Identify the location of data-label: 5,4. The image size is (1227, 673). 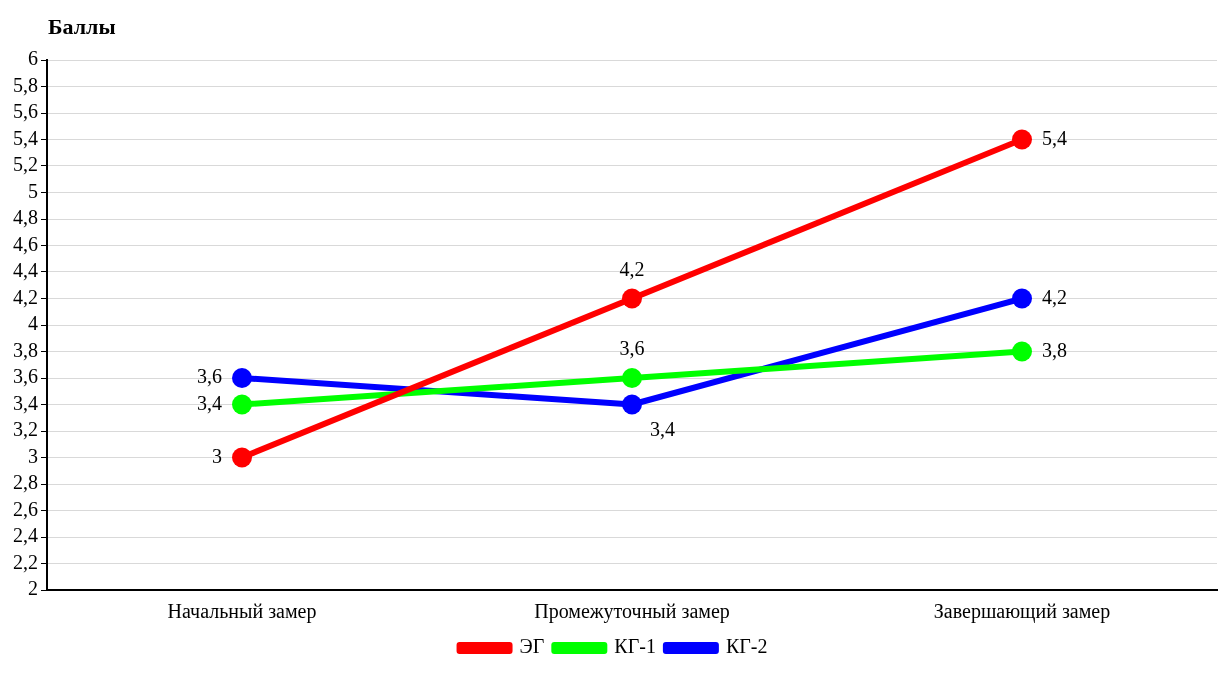
(1054, 137).